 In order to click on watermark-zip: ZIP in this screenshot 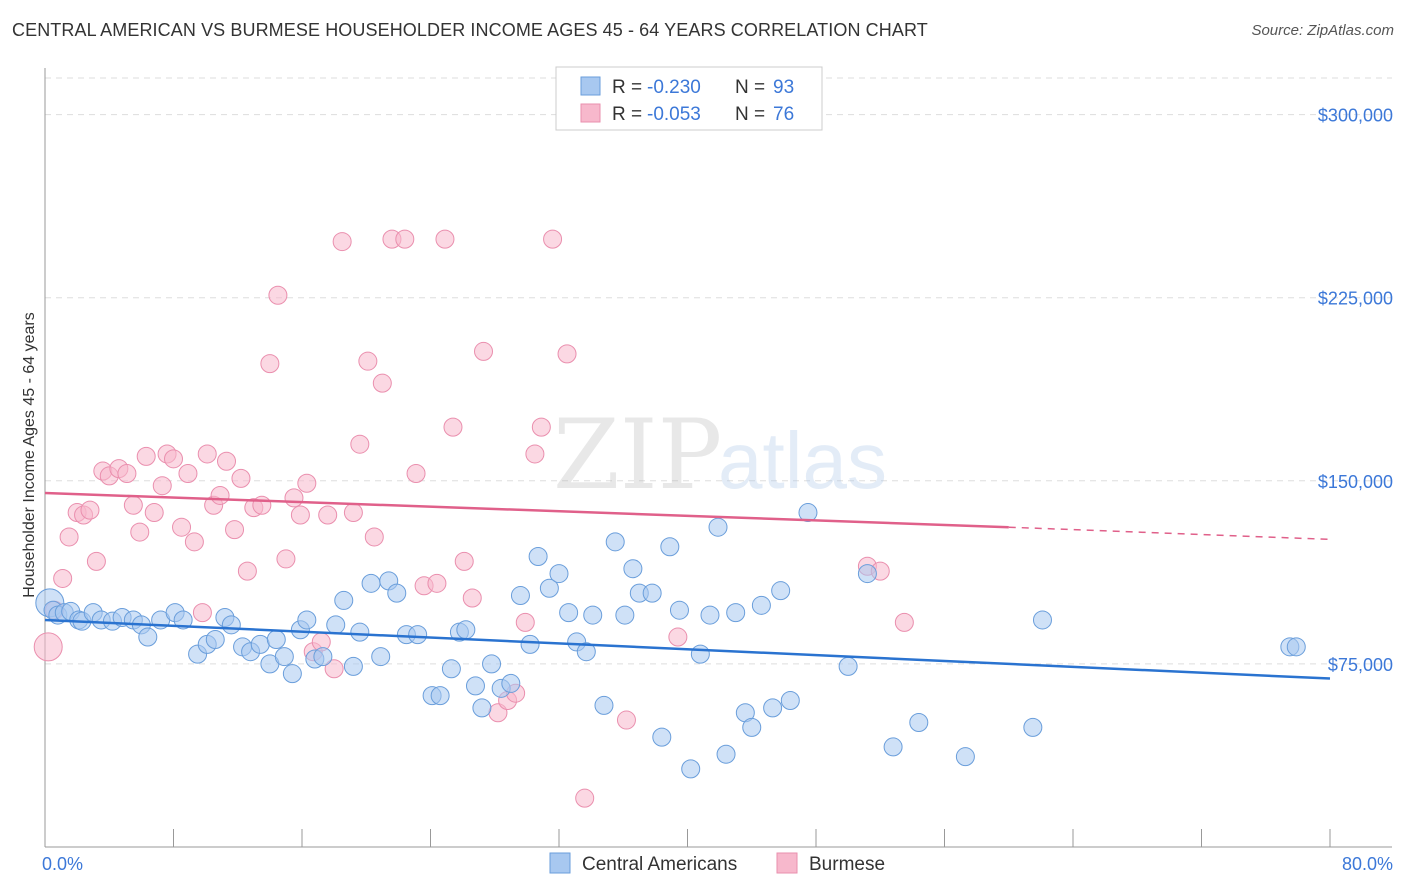, I will do `click(637, 455)`.